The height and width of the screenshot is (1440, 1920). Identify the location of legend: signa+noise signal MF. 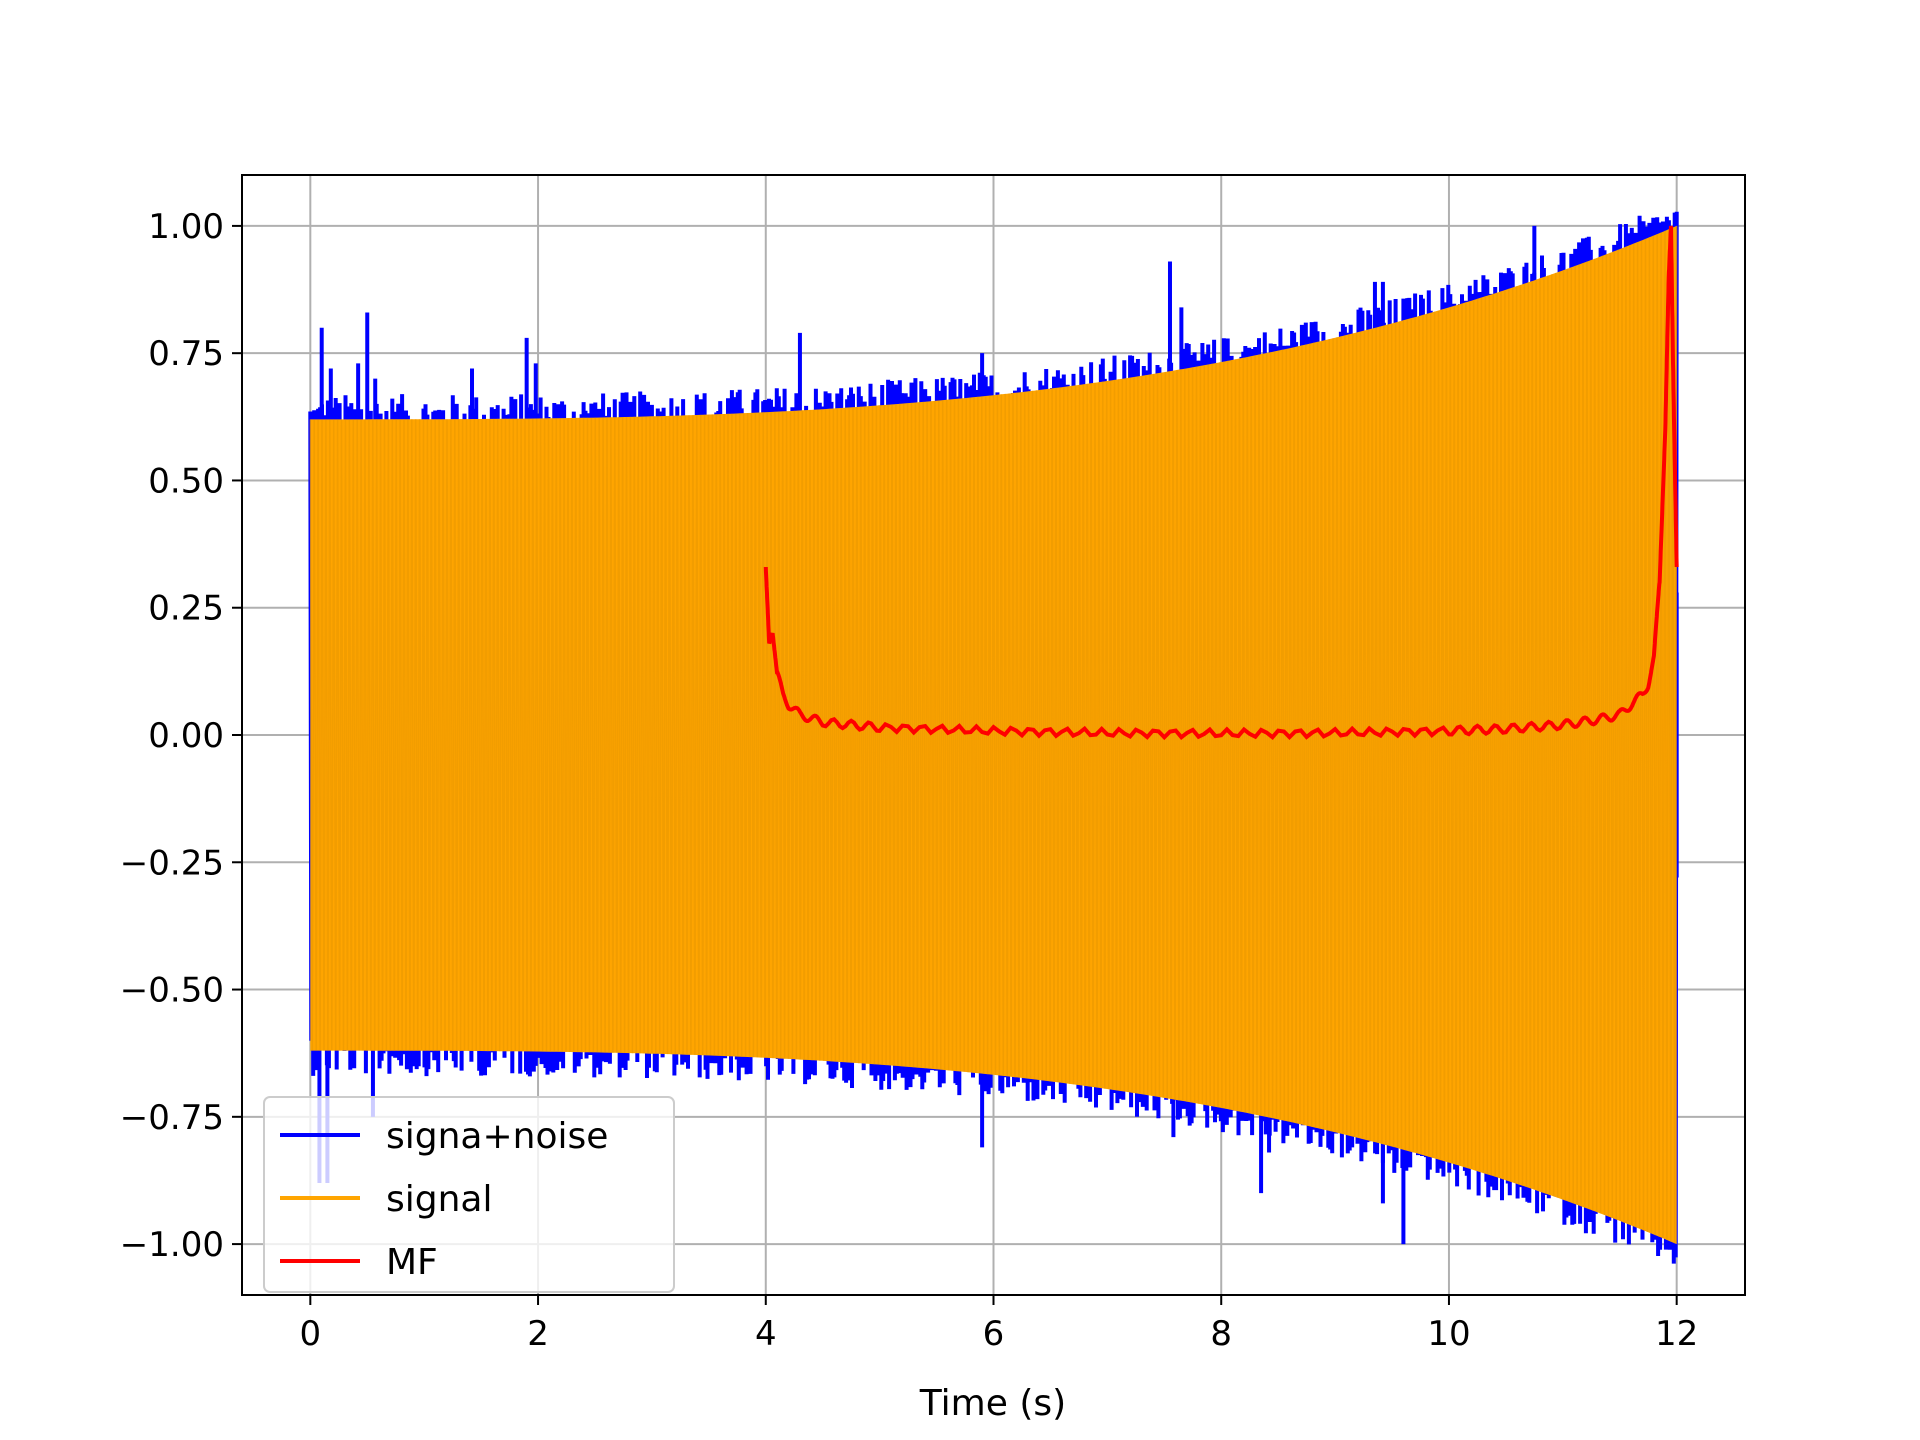
(469, 1194).